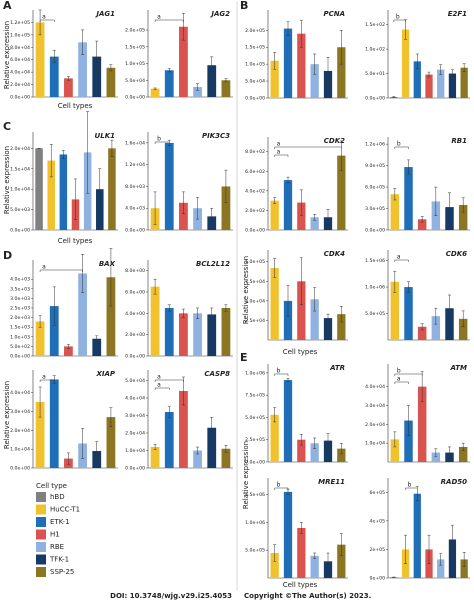  I want to click on y-tick-label: 1.0e+03, so click(20, 337).